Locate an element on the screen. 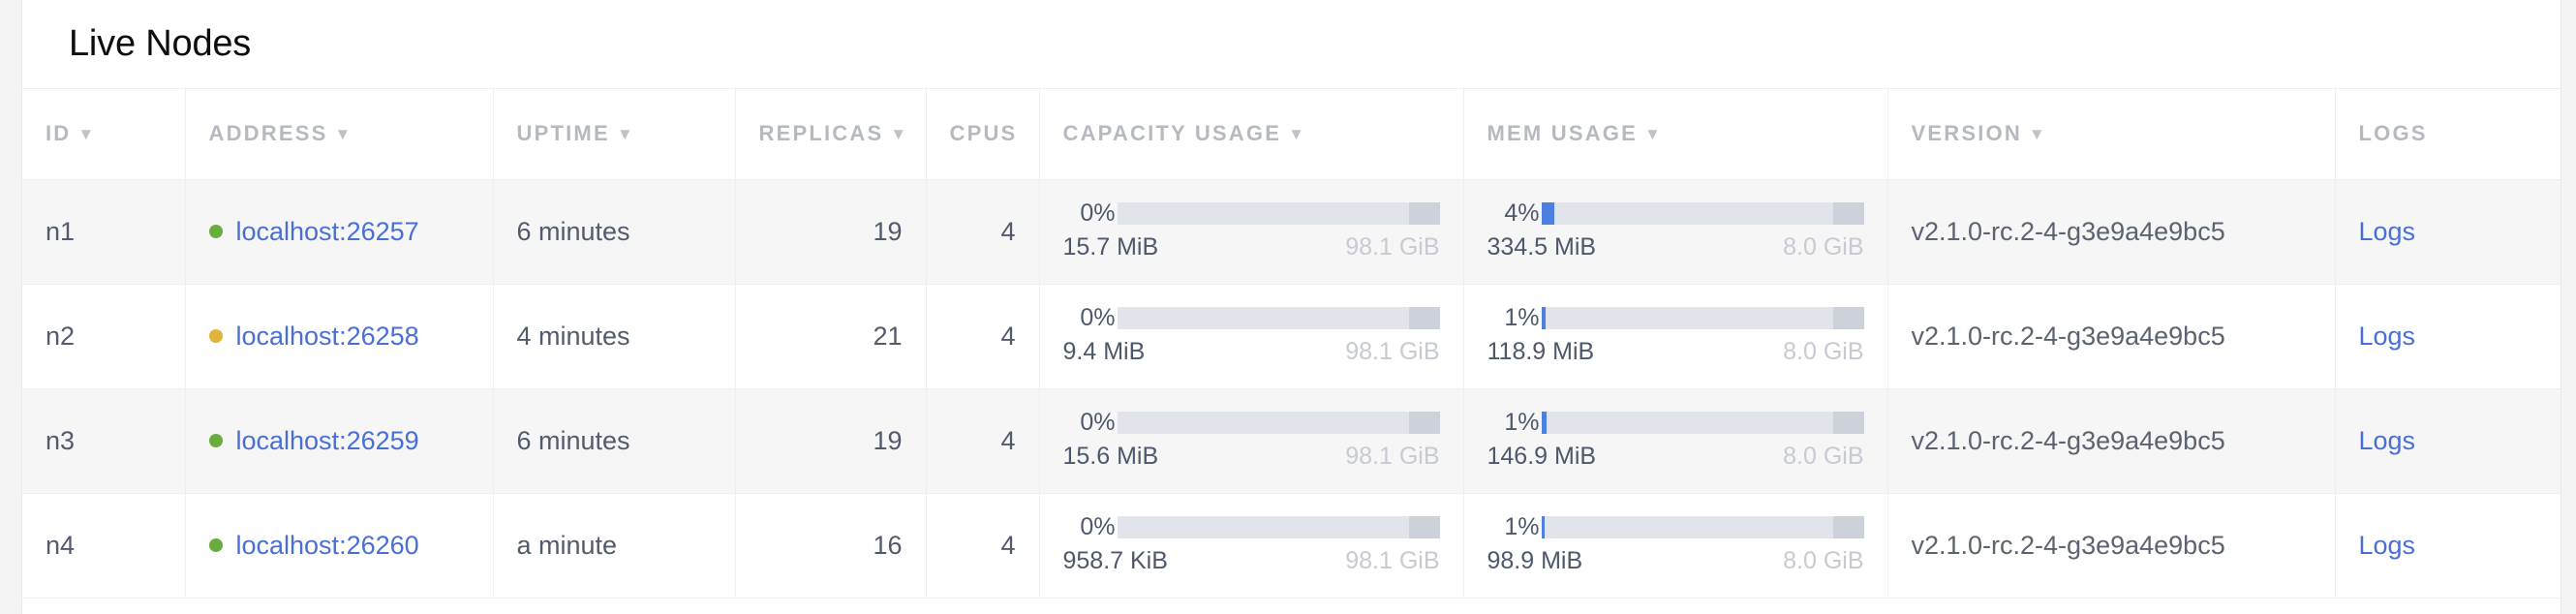 Image resolution: width=2576 pixels, height=614 pixels. node-uptime-cell: a minute is located at coordinates (614, 546).